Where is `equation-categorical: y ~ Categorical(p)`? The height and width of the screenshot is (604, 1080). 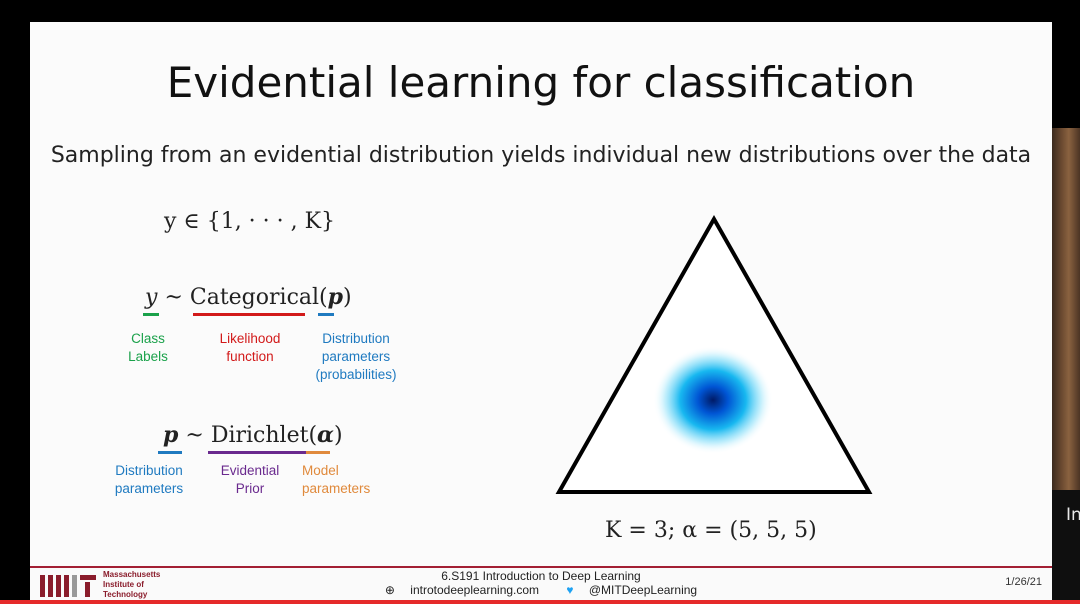 equation-categorical: y ~ Categorical(p) is located at coordinates (248, 297).